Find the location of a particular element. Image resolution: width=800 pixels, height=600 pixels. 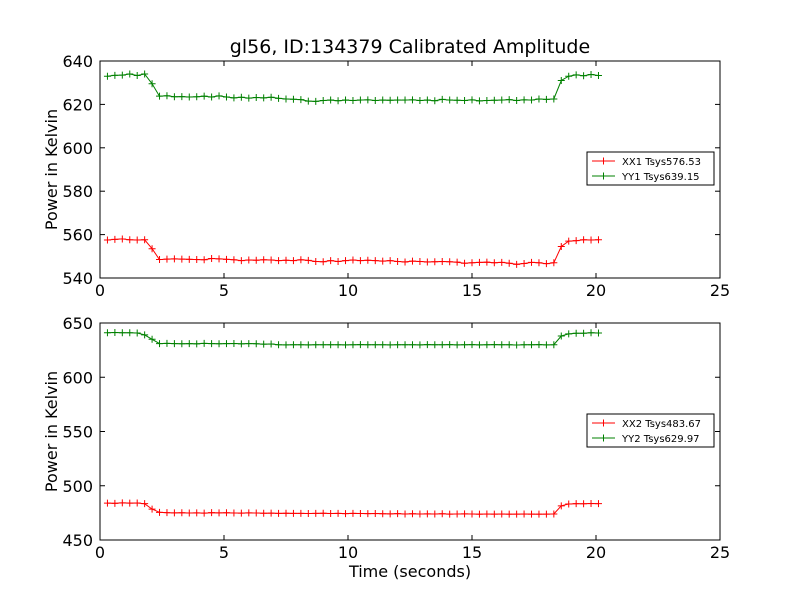

y-tick-label: 640 is located at coordinates (77, 61).